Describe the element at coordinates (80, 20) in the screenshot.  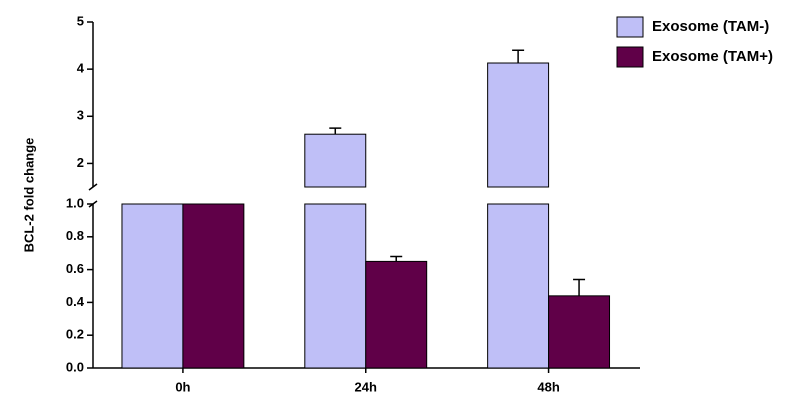
I see `y-tick-label: 5` at that location.